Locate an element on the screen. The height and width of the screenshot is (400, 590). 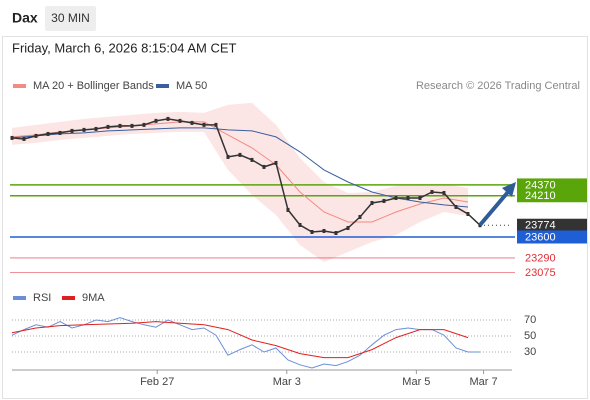
current-price-label: 23774 is located at coordinates (540, 226).